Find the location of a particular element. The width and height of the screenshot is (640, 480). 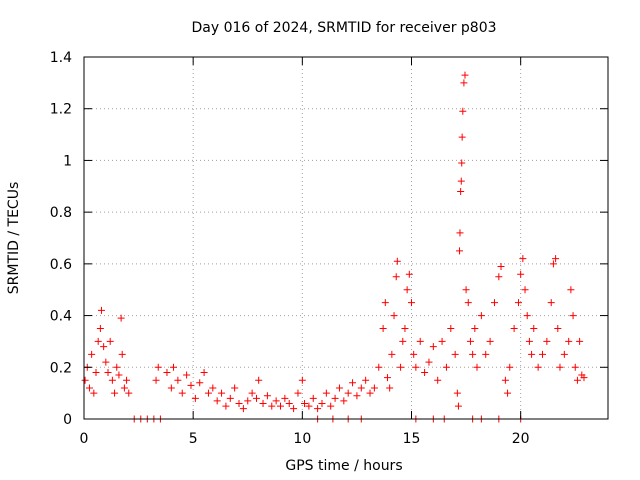

x-axis-label: GPS time / hours is located at coordinates (343, 466).